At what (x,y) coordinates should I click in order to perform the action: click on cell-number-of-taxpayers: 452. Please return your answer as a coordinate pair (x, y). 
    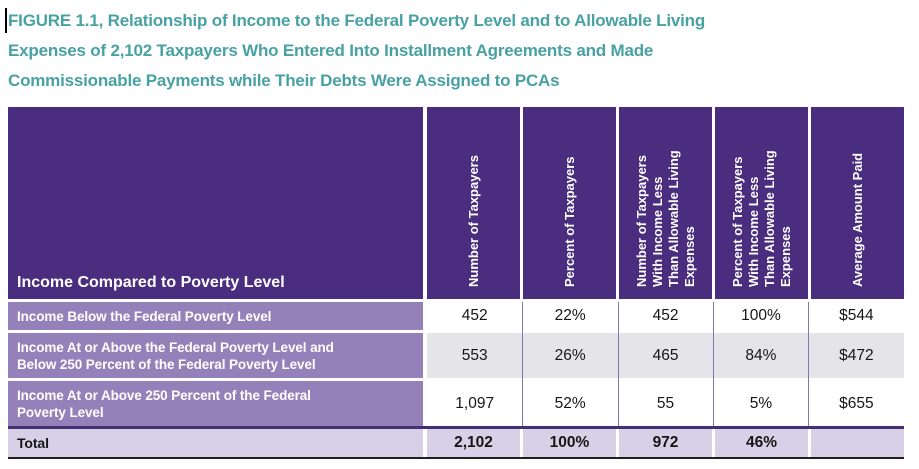
    Looking at the image, I should click on (475, 316).